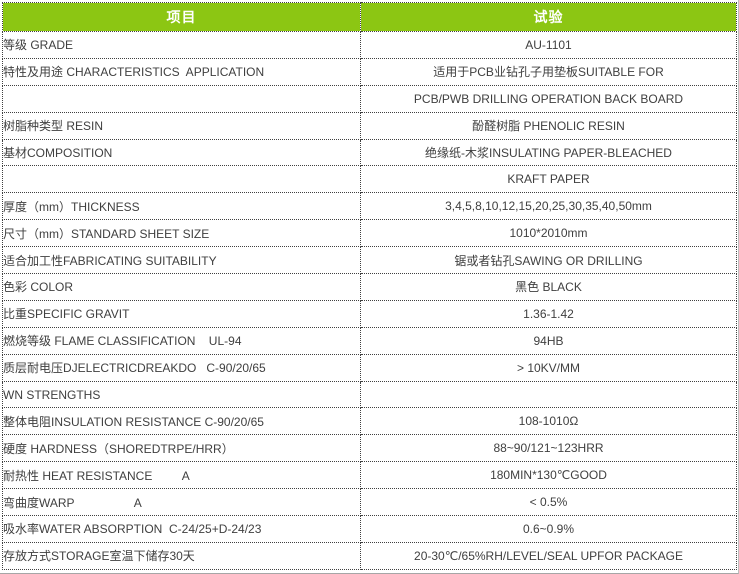 This screenshot has height=574, width=739. What do you see at coordinates (548, 71) in the screenshot?
I see `value-cell: 适用于PCB业钻孔子用垫板SUITABLE FOR` at bounding box center [548, 71].